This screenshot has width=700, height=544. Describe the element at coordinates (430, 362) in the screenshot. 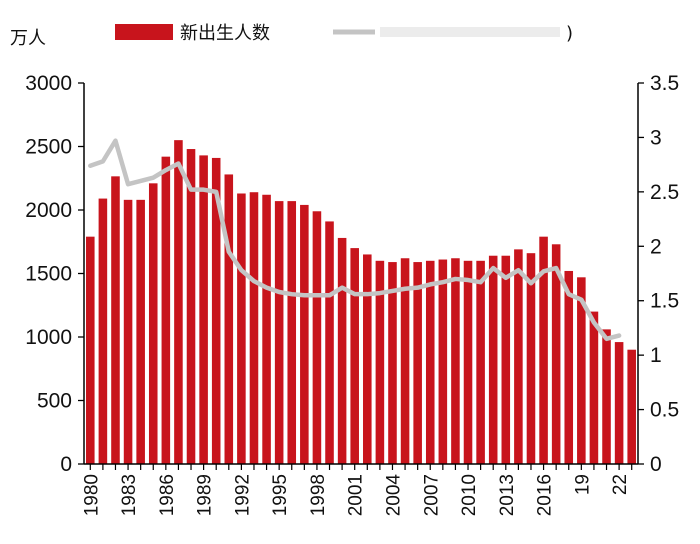

I see `bar-2007` at that location.